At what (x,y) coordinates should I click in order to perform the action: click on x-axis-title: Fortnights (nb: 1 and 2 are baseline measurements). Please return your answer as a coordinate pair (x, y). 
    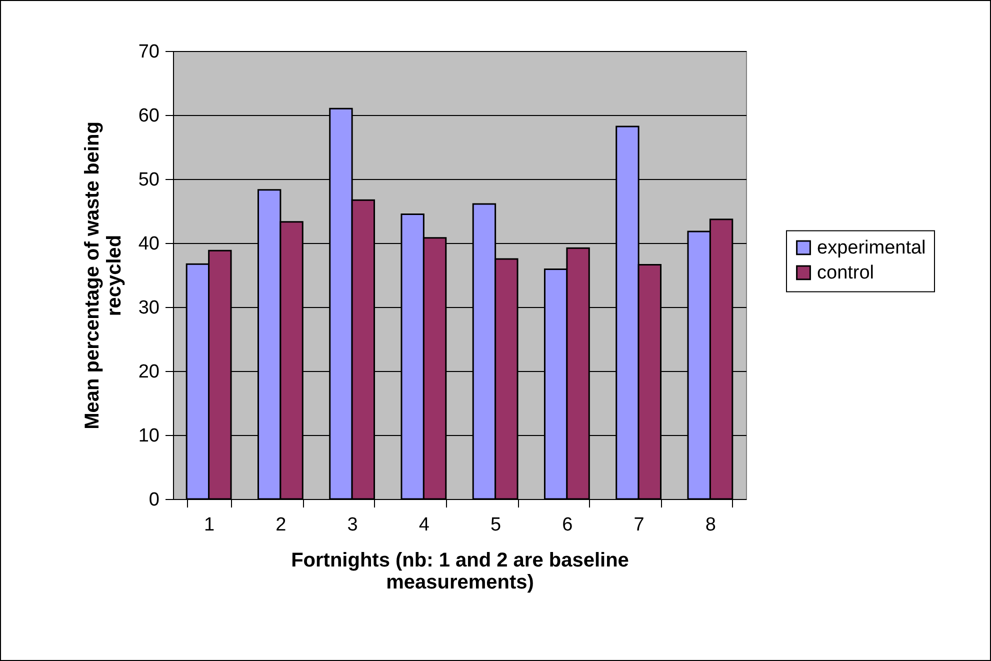
    Looking at the image, I should click on (460, 572).